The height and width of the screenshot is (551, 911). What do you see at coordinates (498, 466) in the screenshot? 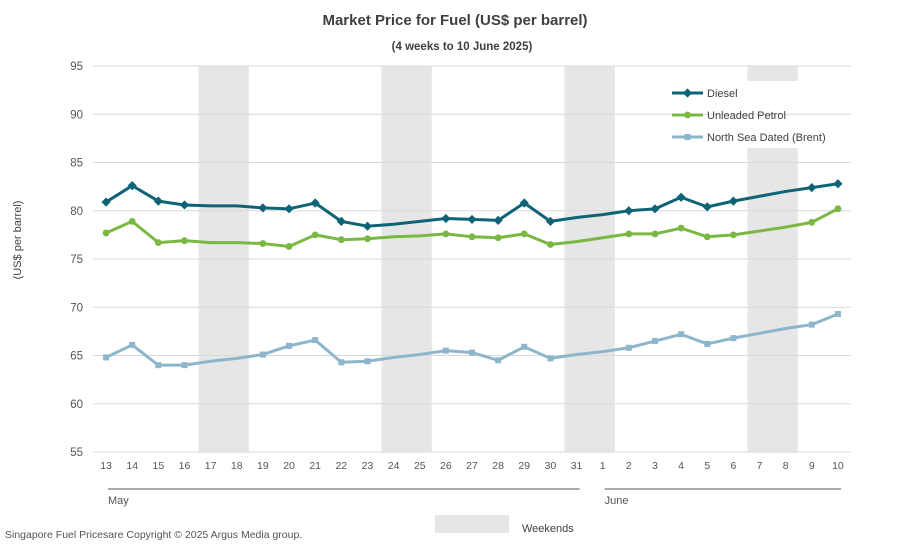
I see `x-tick-label: 28` at bounding box center [498, 466].